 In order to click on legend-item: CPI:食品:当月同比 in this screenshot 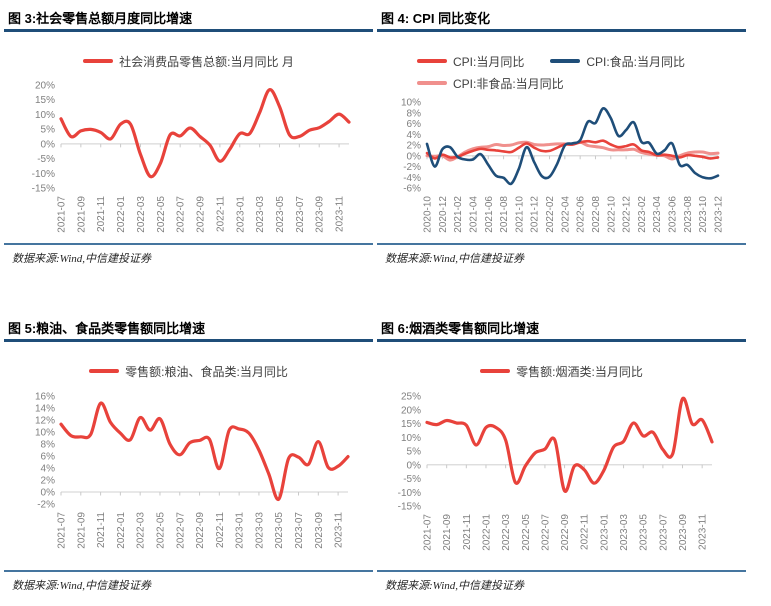, I will do `click(617, 61)`.